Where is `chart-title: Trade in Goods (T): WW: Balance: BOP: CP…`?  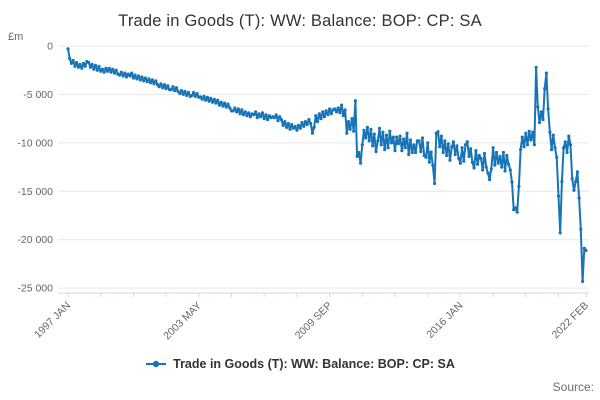 chart-title: Trade in Goods (T): WW: Balance: BOP: CP… is located at coordinates (300, 21).